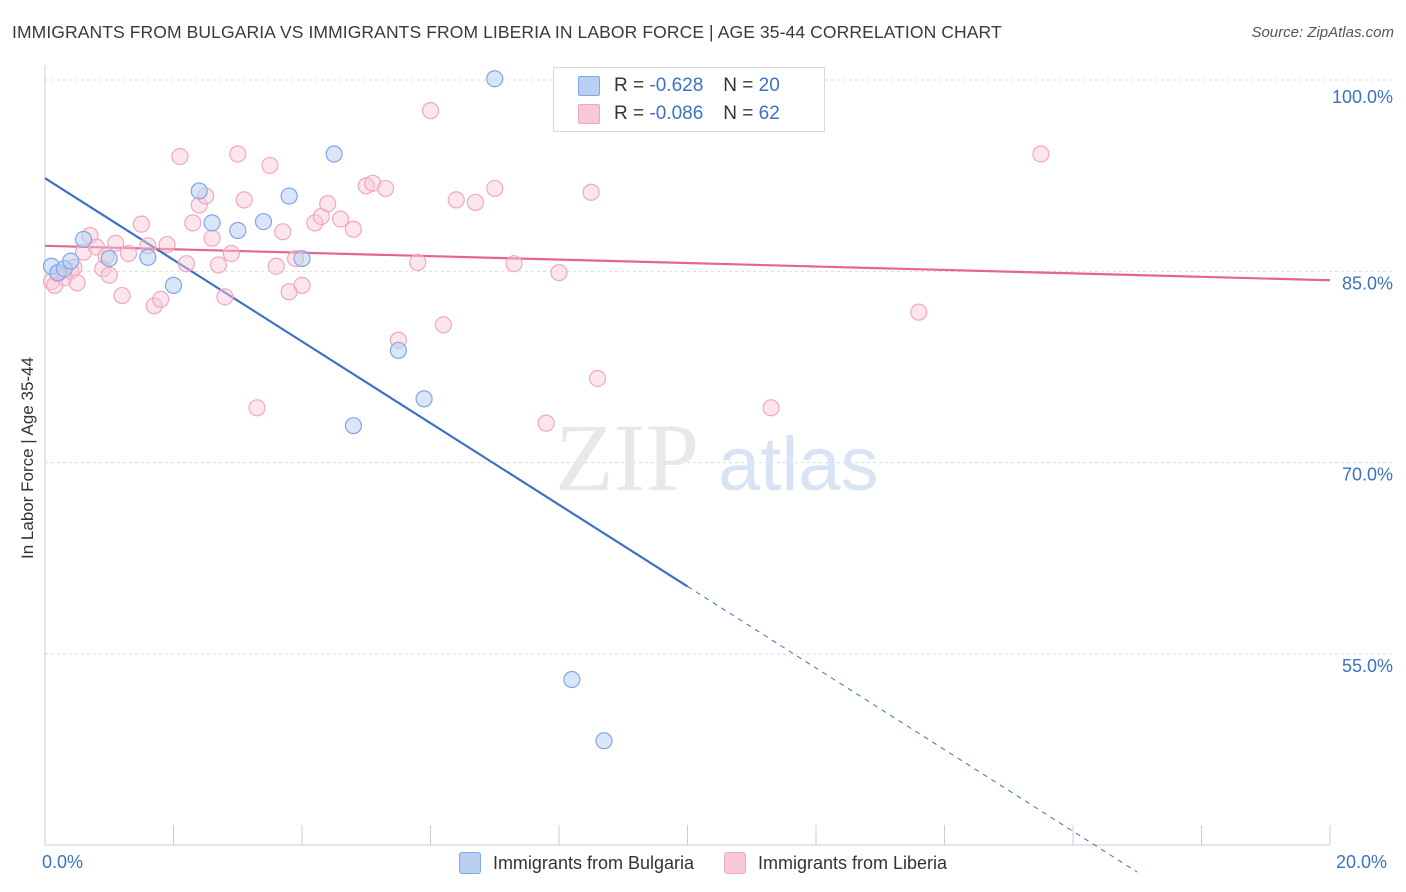  I want to click on stats-legend: R = -0.628 N = 20 R = -0.086 N = 62, so click(689, 99).